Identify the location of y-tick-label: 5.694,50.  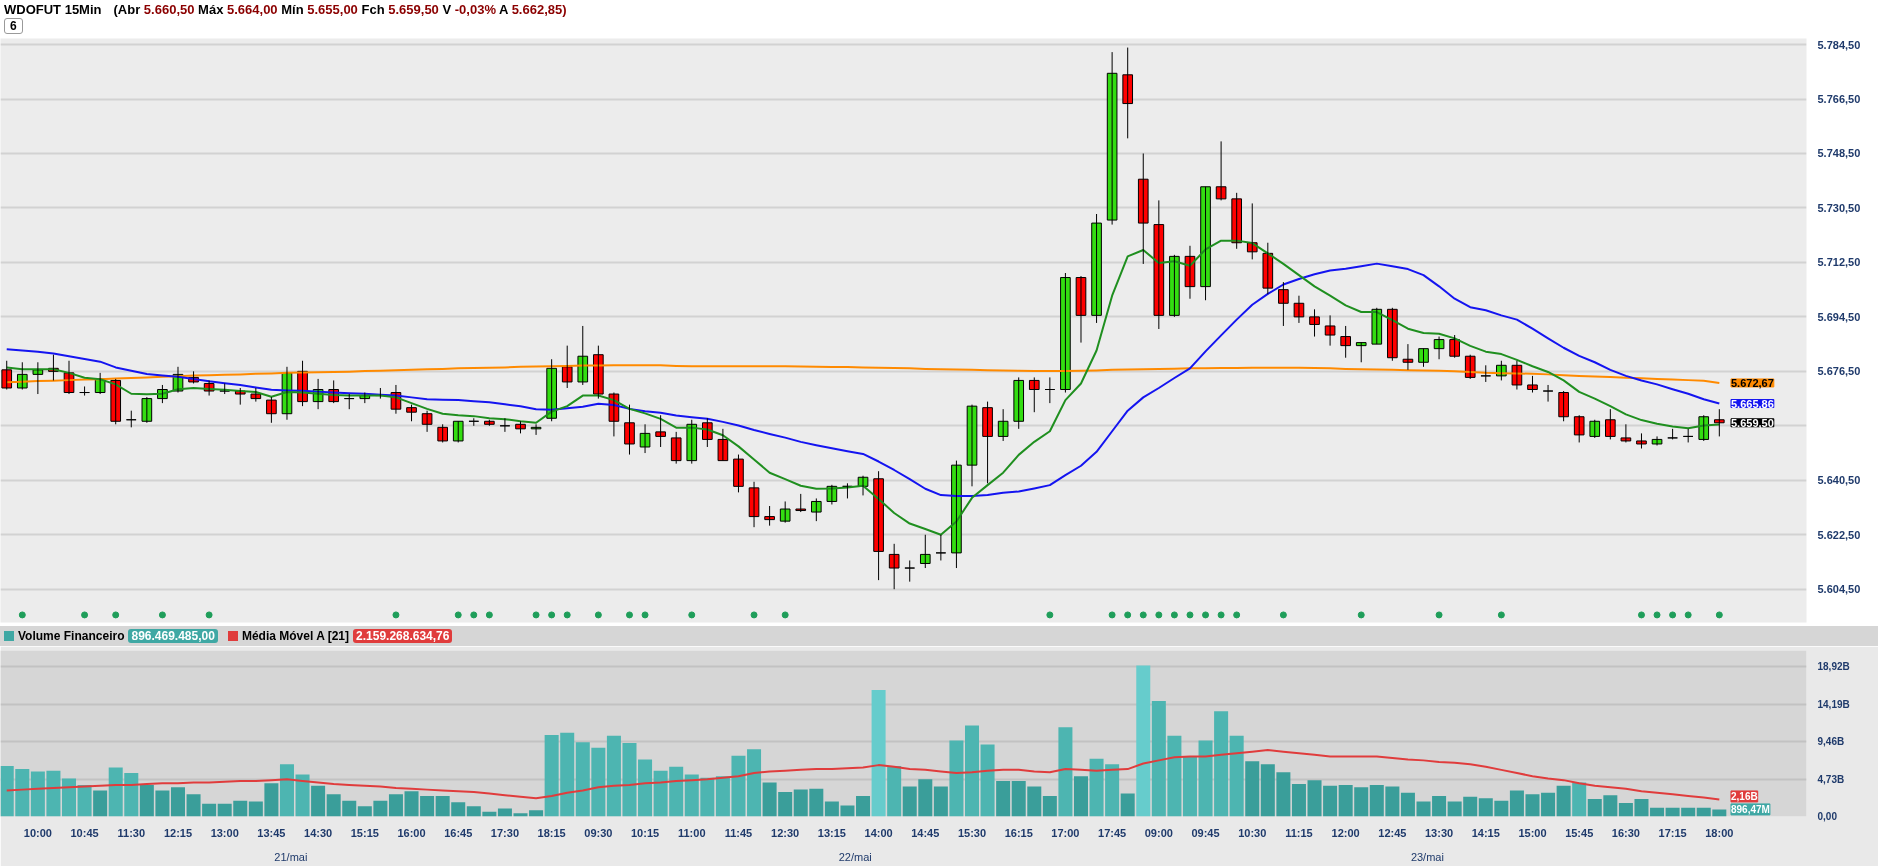
(1839, 316).